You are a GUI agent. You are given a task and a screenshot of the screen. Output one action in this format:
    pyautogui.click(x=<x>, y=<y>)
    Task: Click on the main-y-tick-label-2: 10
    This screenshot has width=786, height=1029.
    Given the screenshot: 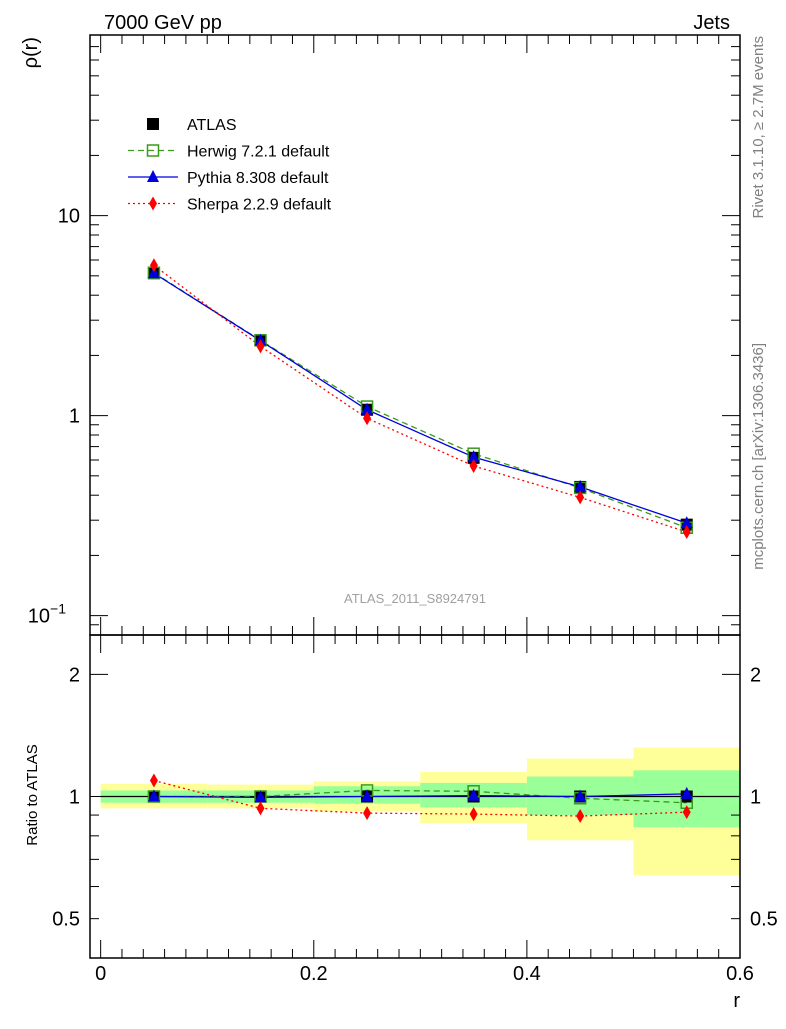 What is the action you would take?
    pyautogui.click(x=69, y=217)
    